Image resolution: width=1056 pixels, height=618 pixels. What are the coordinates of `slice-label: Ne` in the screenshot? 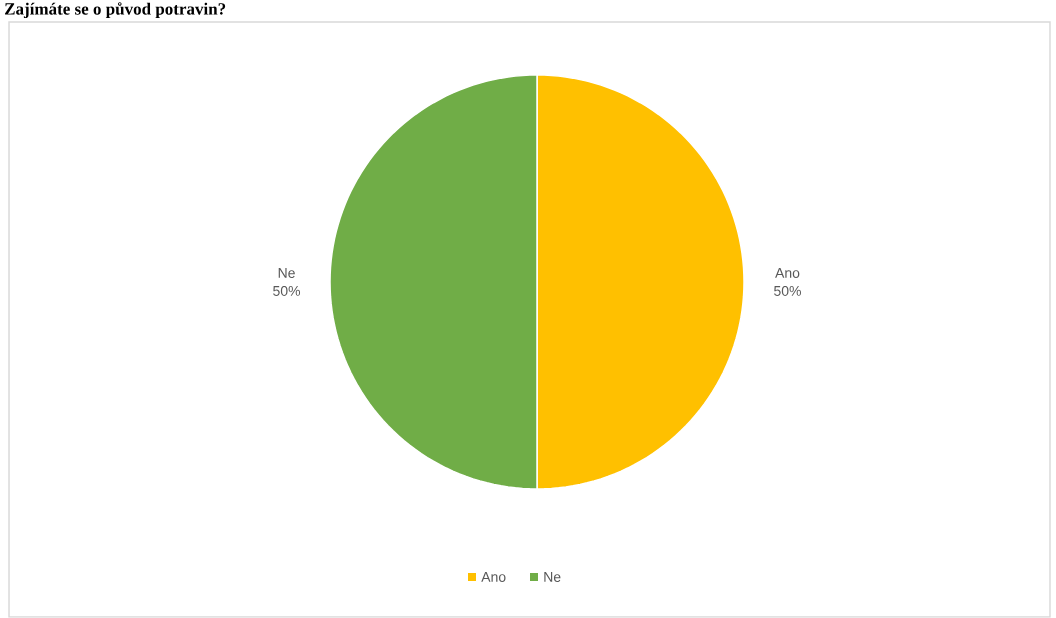 It's located at (286, 273).